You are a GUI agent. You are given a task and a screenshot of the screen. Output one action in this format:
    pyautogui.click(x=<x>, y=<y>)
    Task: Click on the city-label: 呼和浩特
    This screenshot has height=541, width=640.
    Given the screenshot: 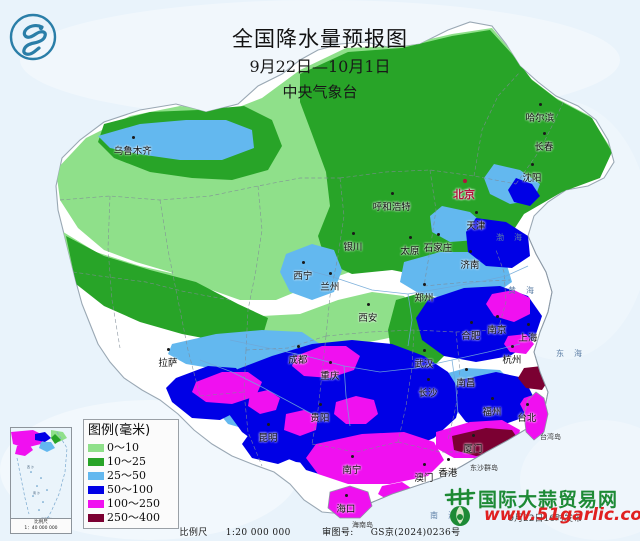 What is the action you would take?
    pyautogui.click(x=391, y=207)
    